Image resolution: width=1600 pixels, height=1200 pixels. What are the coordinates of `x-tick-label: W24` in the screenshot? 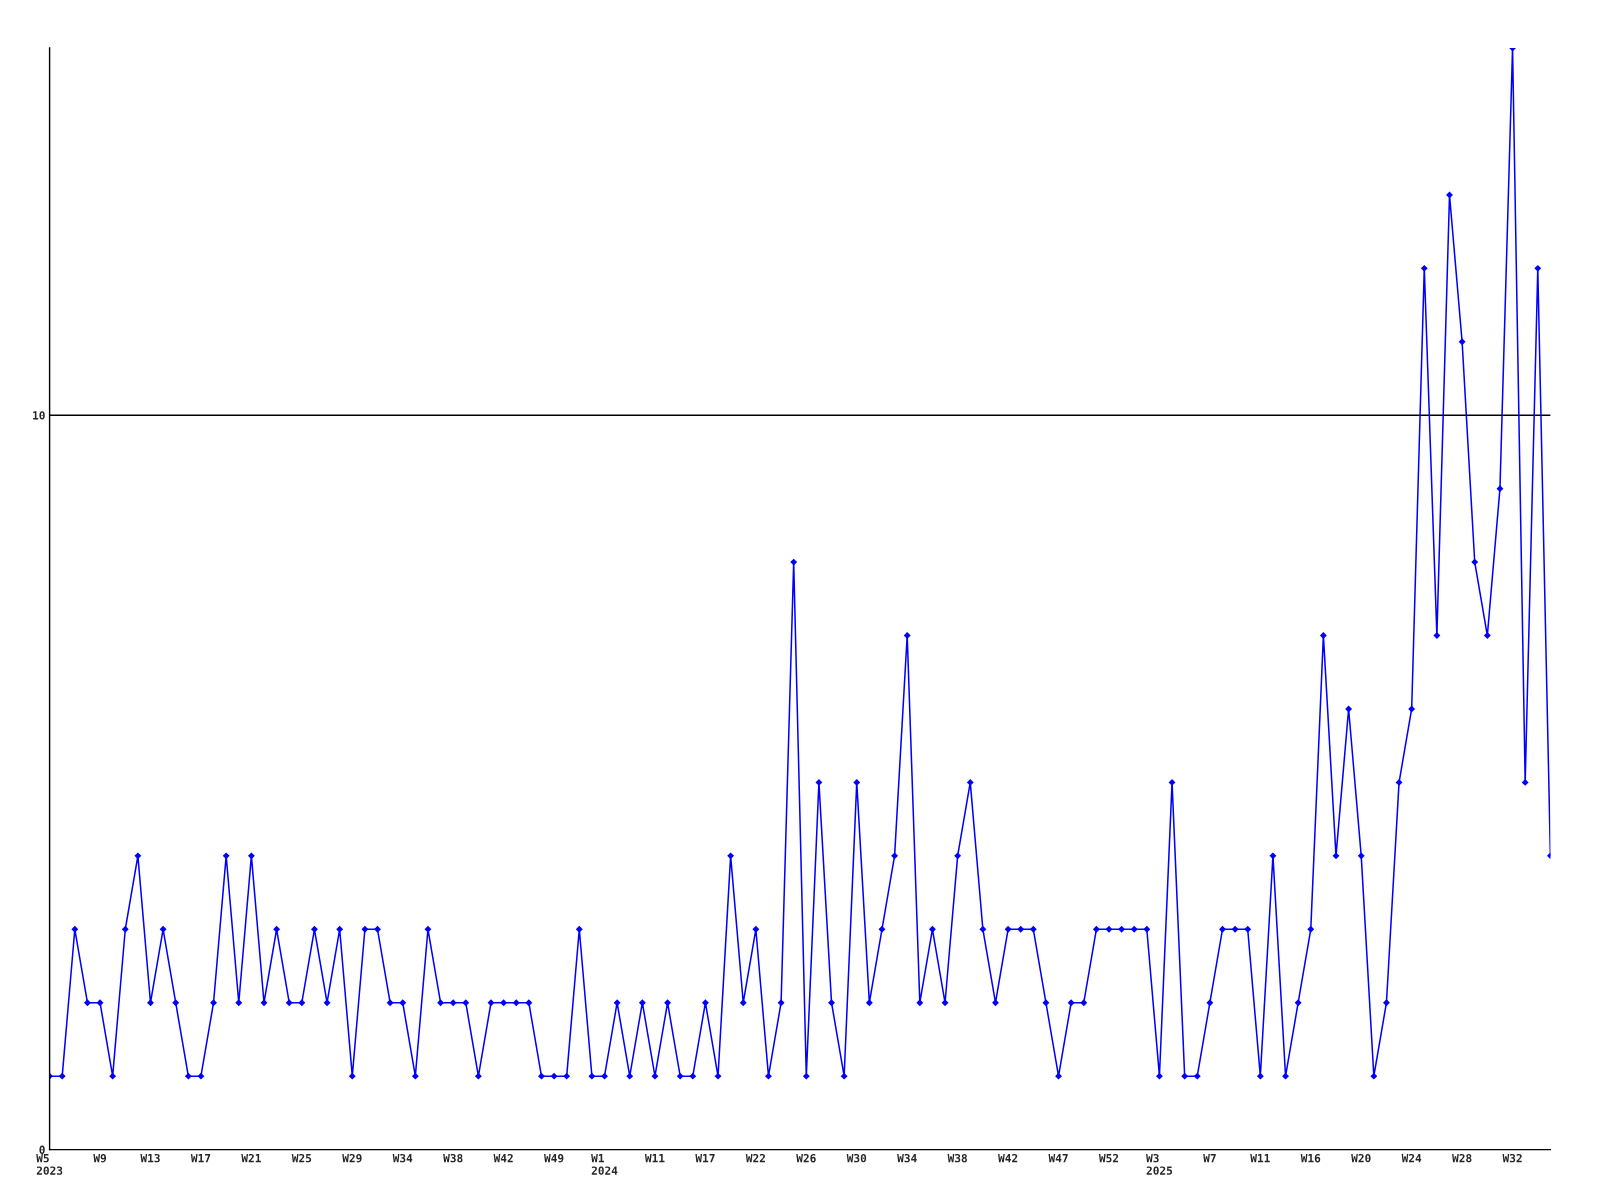 It's located at (1411, 1158).